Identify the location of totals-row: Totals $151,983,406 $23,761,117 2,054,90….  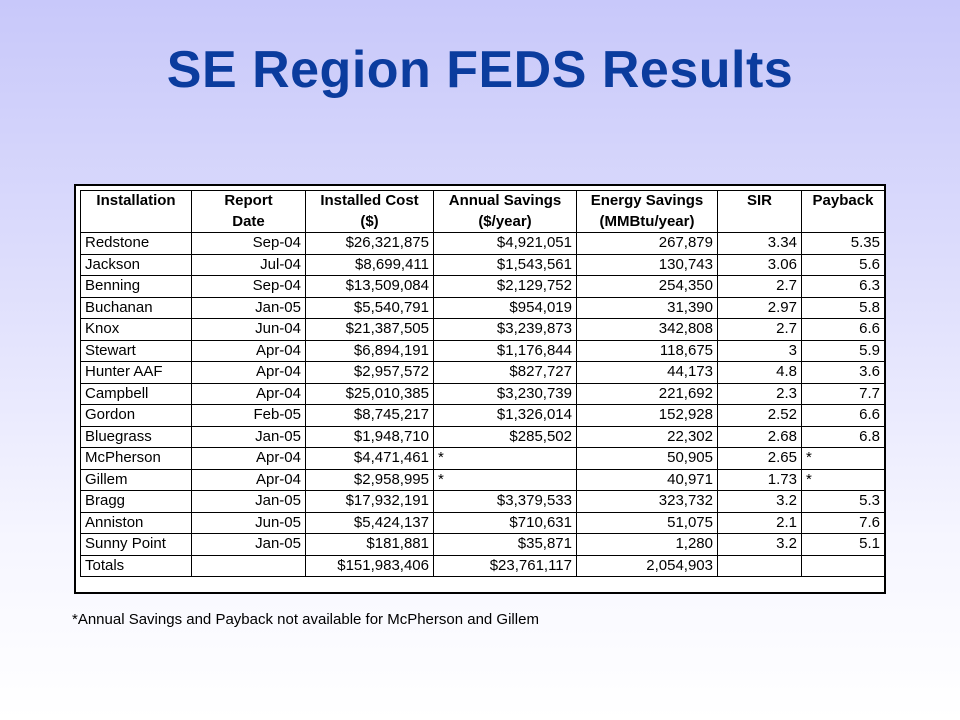
(482, 565).